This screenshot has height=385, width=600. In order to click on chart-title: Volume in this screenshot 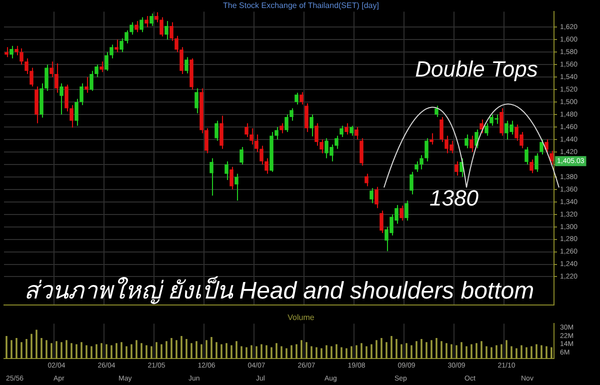, I will do `click(301, 317)`.